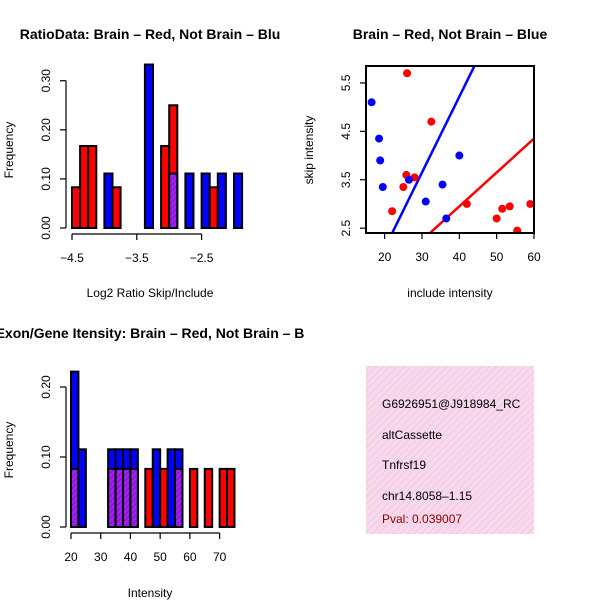 This screenshot has height=600, width=600. I want to click on info-event-type: altCassette, so click(412, 435).